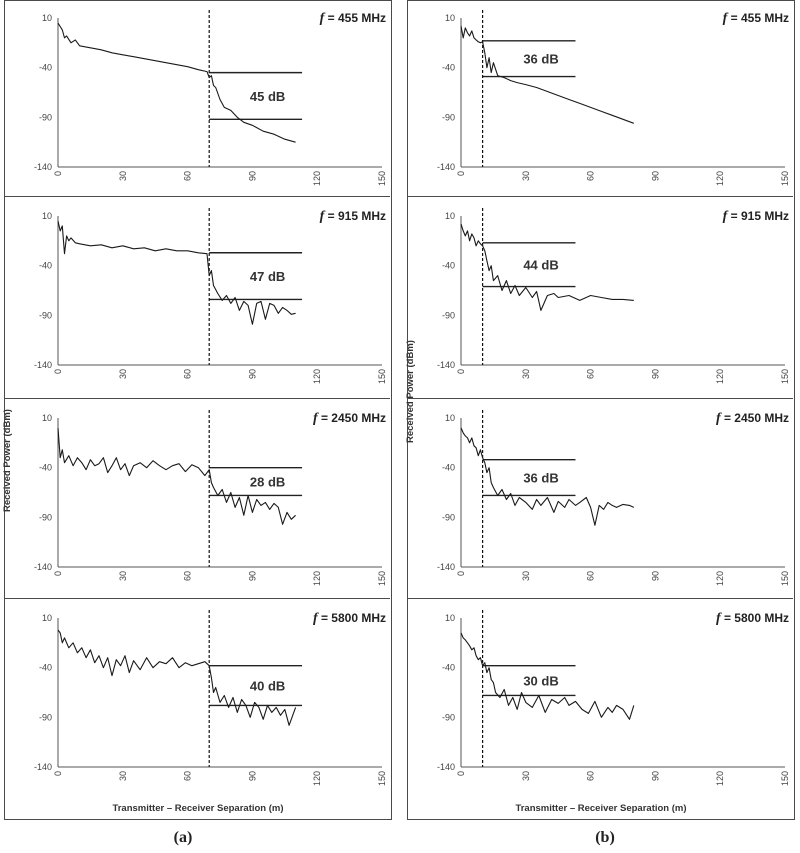 This screenshot has width=800, height=853. What do you see at coordinates (540, 265) in the screenshot?
I see `attenuation-annotation: 44 dB` at bounding box center [540, 265].